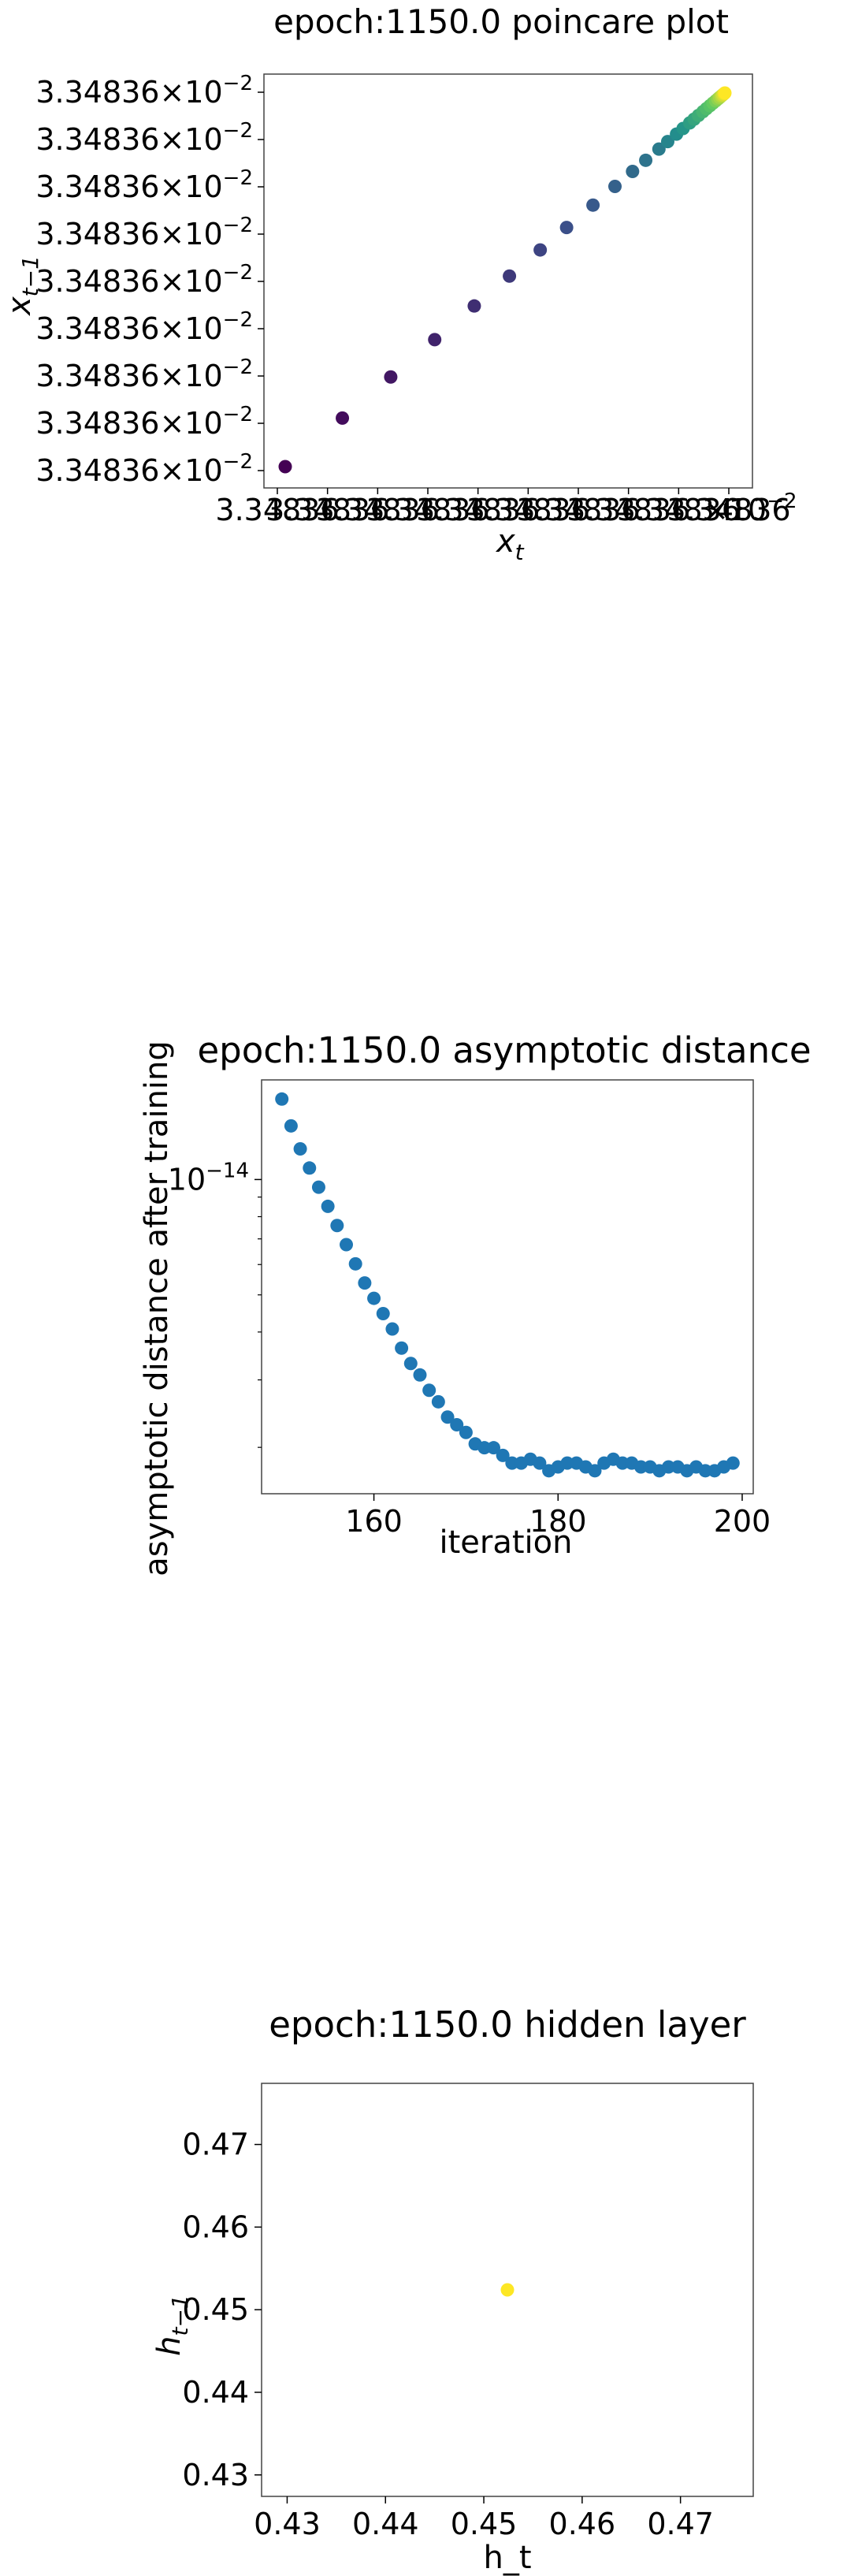 The width and height of the screenshot is (847, 2576). What do you see at coordinates (22, 286) in the screenshot?
I see `poincare-plot-ylabel: xt−1` at bounding box center [22, 286].